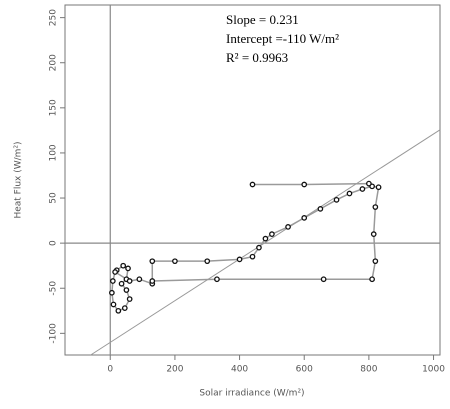 The image size is (450, 409). What do you see at coordinates (54, 198) in the screenshot?
I see `y-tick-label: 50` at bounding box center [54, 198].